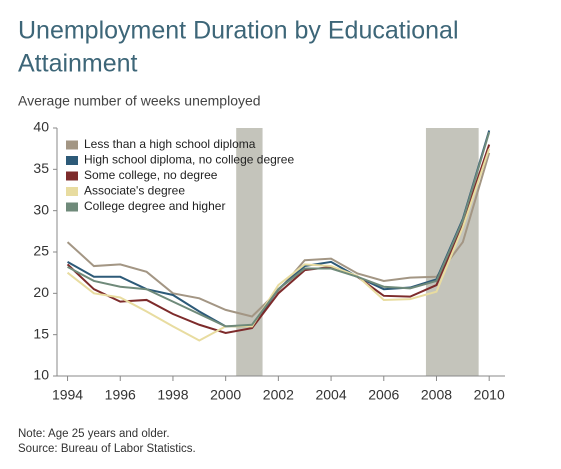  I want to click on x-tick-label: 2006, so click(383, 395).